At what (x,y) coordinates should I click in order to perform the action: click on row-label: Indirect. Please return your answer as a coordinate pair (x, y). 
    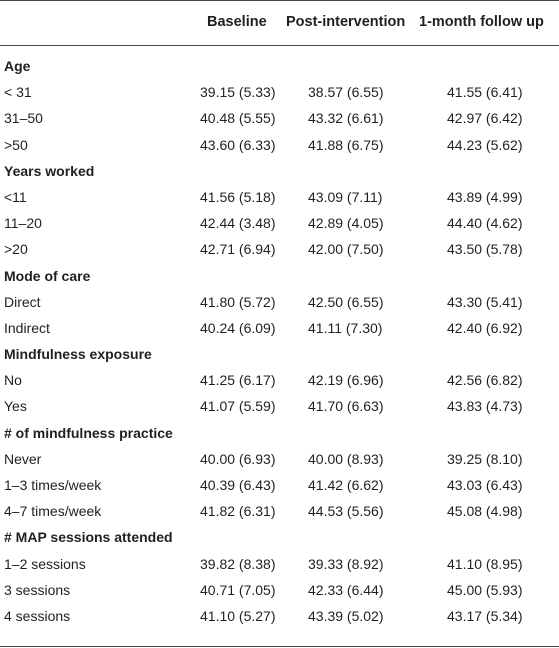
    Looking at the image, I should click on (27, 327).